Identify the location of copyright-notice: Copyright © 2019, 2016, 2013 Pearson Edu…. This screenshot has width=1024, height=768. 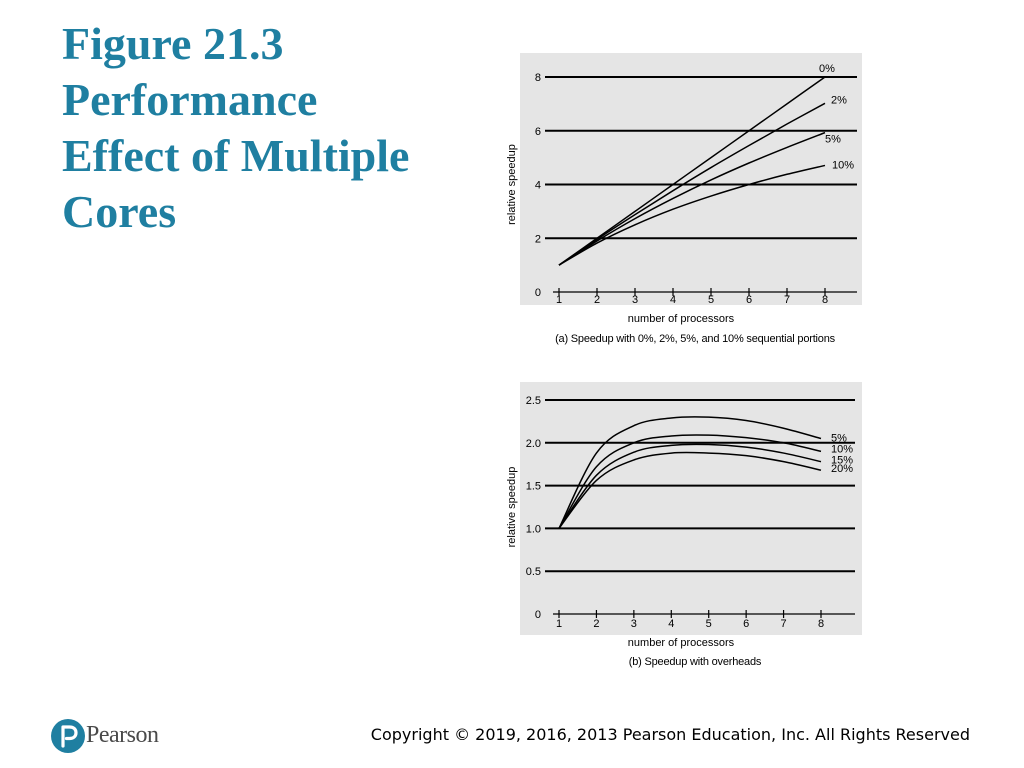
(670, 734).